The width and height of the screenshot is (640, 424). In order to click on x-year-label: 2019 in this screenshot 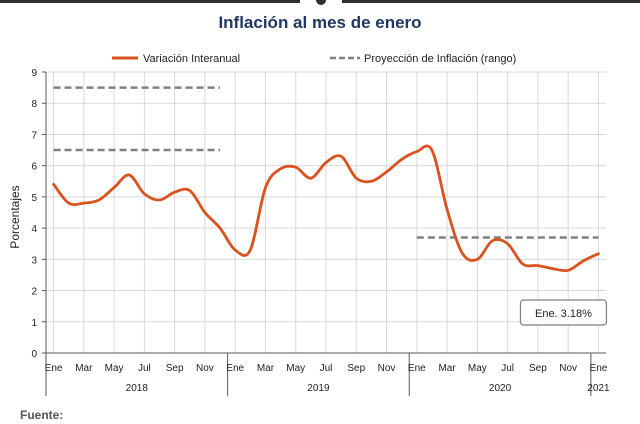, I will do `click(318, 388)`.